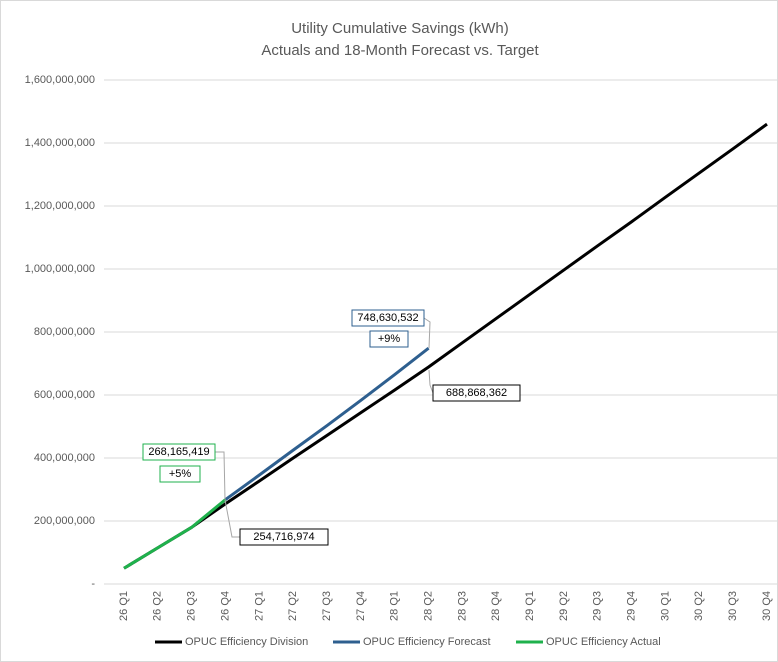 This screenshot has width=778, height=662. Describe the element at coordinates (400, 50) in the screenshot. I see `chart-subtitle: Actuals and 18-Month Forecast vs. Target` at that location.